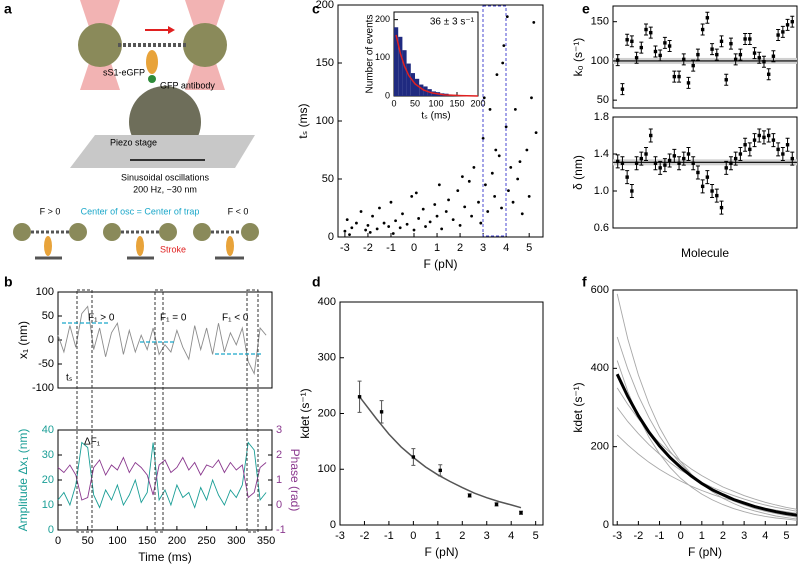 This screenshot has width=800, height=567. I want to click on x-tick-label: -2, so click(368, 248).